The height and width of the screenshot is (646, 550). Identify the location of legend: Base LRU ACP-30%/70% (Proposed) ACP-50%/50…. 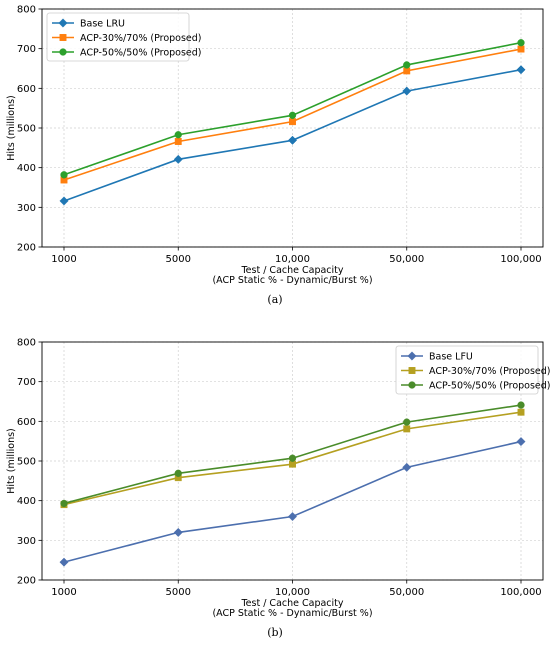
(124, 37).